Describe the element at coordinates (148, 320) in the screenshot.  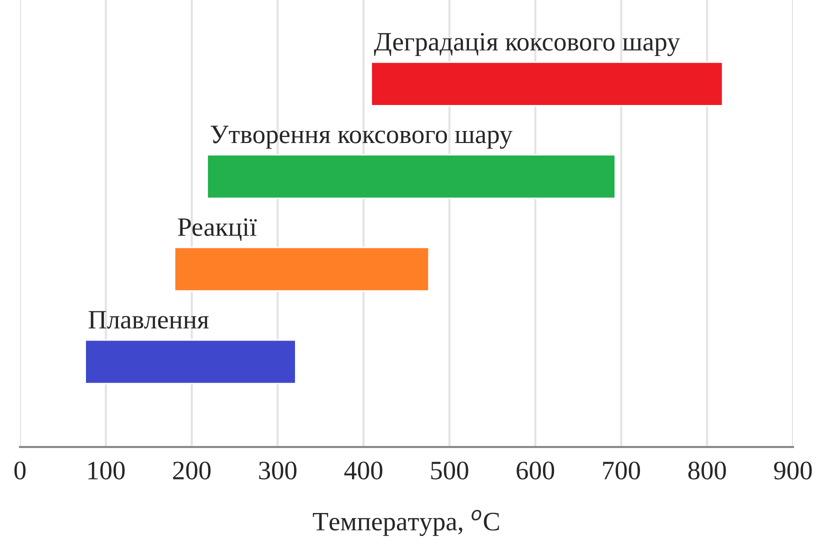
I see `y-tick-label: Плавлення` at that location.